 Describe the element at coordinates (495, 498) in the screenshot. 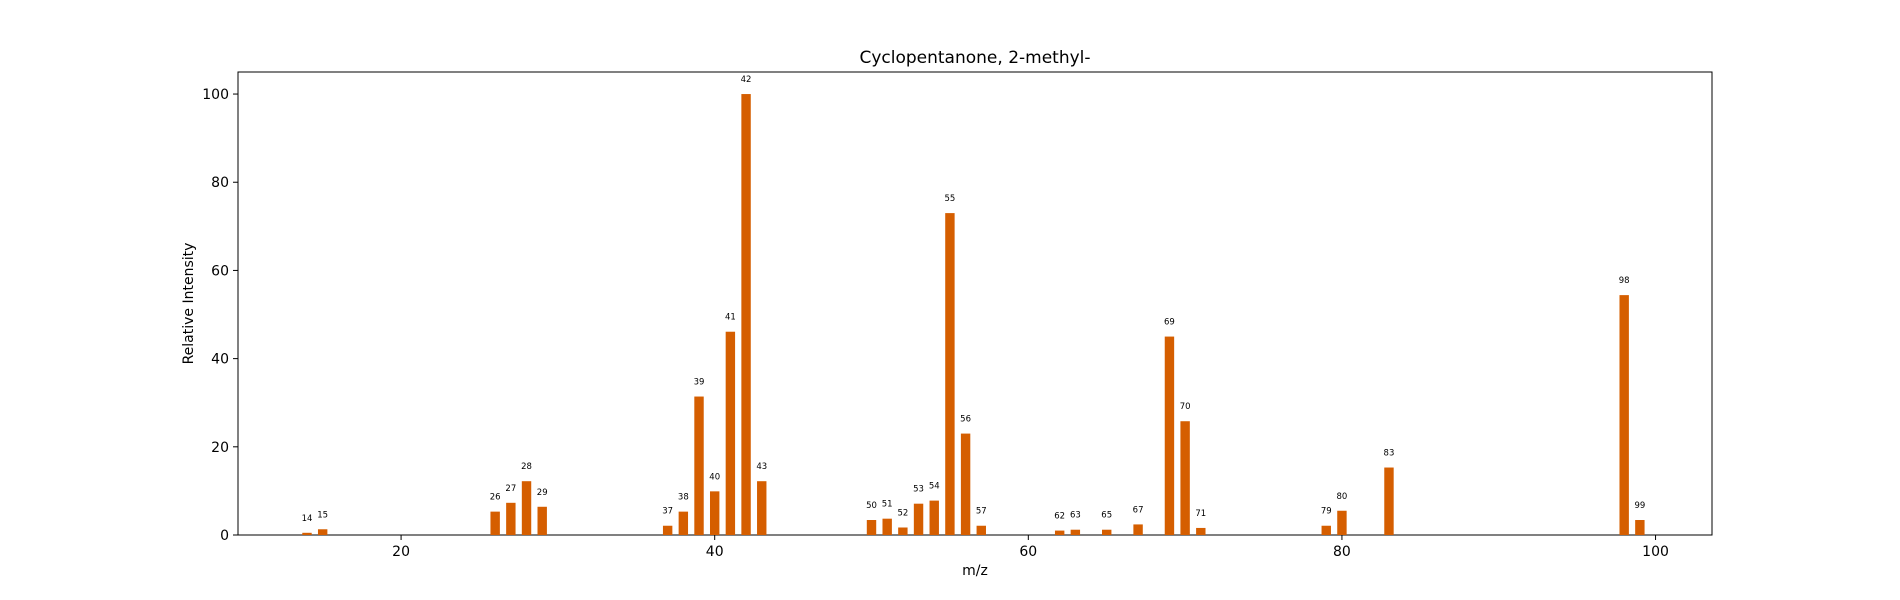

I see `bar-label-mz-26: 26` at that location.